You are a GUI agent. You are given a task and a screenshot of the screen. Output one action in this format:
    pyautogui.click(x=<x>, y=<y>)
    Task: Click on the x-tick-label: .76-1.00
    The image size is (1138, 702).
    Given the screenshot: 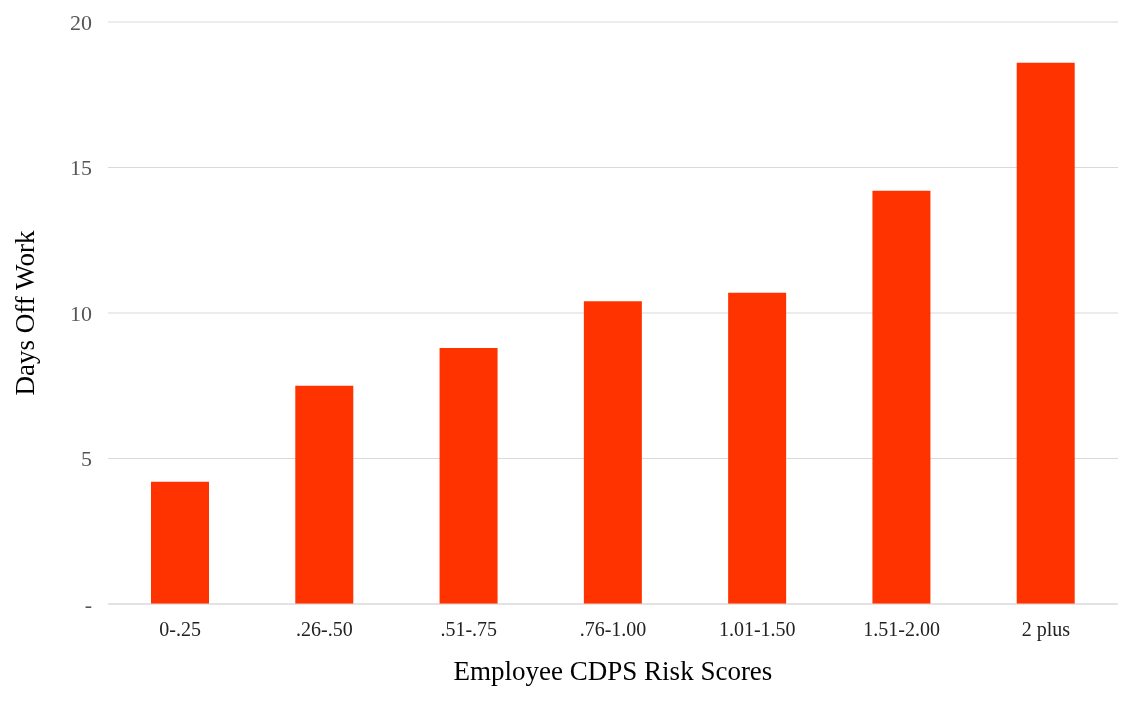 What is the action you would take?
    pyautogui.click(x=613, y=629)
    